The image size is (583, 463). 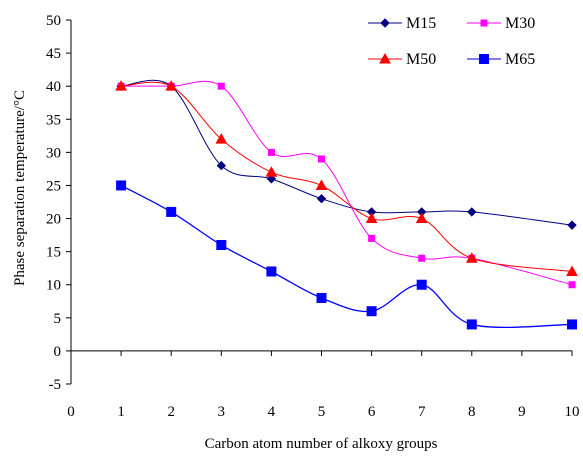 I want to click on x-tick-label: 3, so click(x=222, y=412).